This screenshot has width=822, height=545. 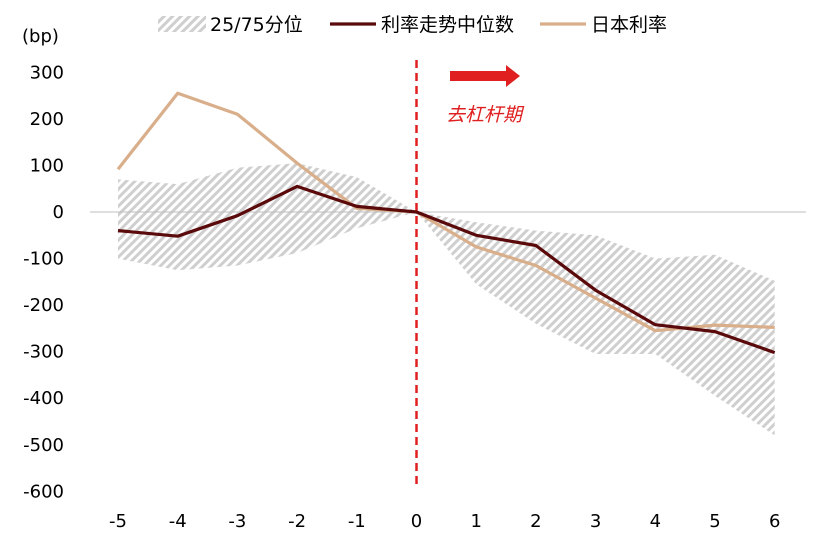 What do you see at coordinates (535, 521) in the screenshot?
I see `x-tick-label: 2` at bounding box center [535, 521].